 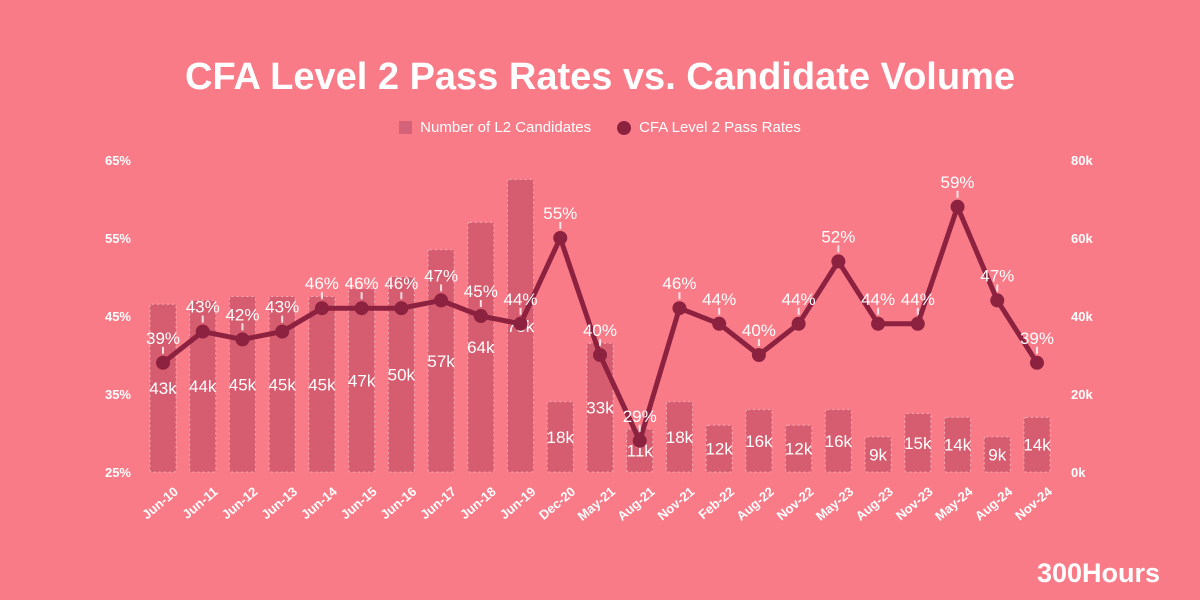 I want to click on left-axis-tick-label: 55%, so click(x=118, y=238).